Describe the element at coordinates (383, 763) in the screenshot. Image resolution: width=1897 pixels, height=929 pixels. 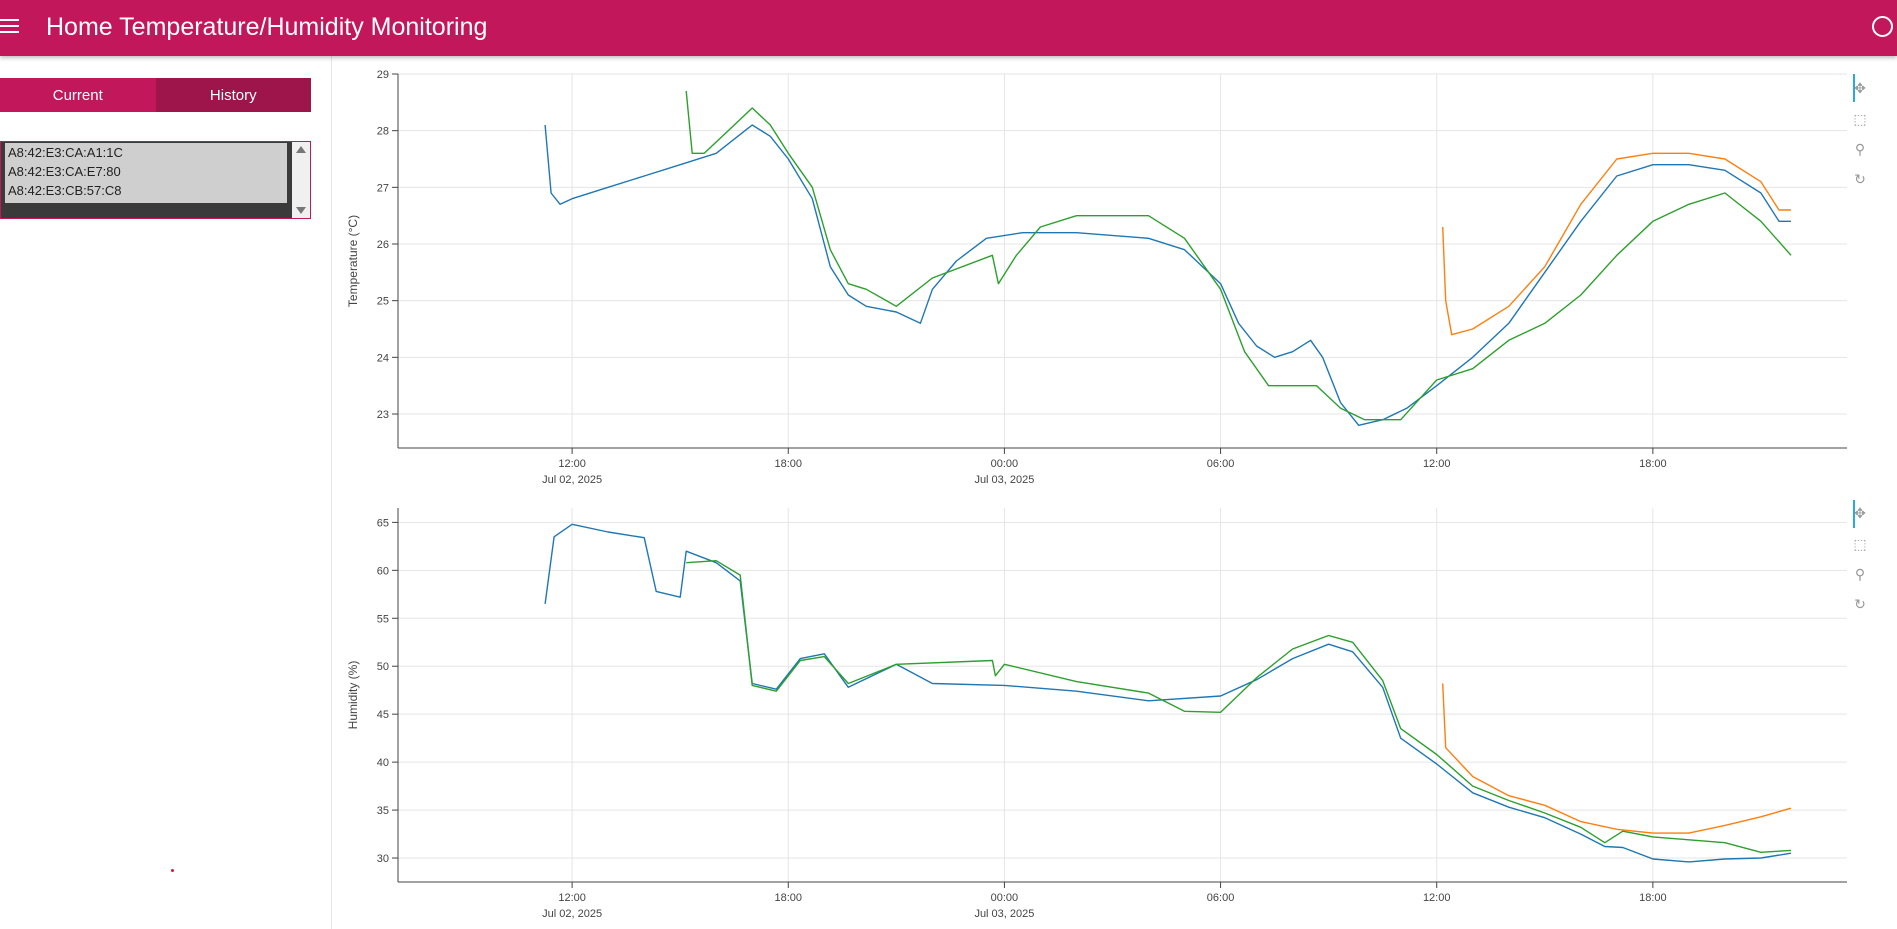
I see `y-tick-label: 40` at that location.